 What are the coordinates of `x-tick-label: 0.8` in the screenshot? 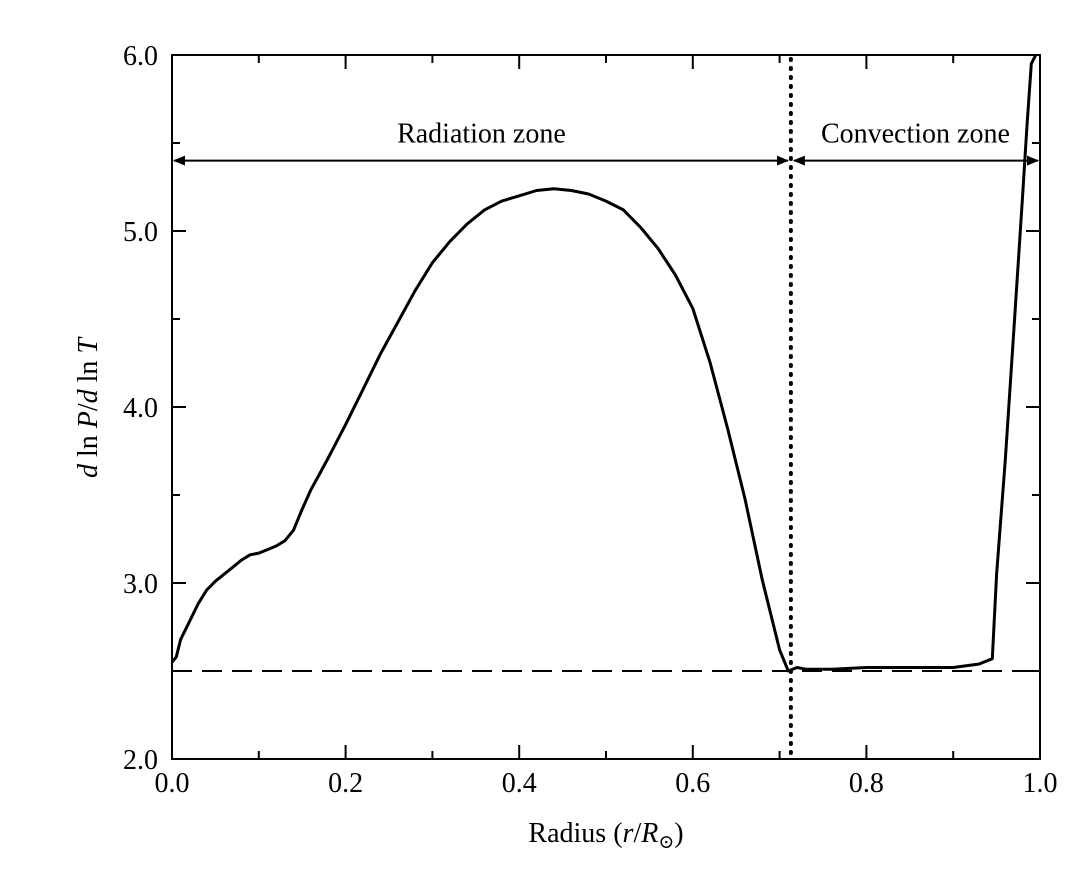 It's located at (866, 783).